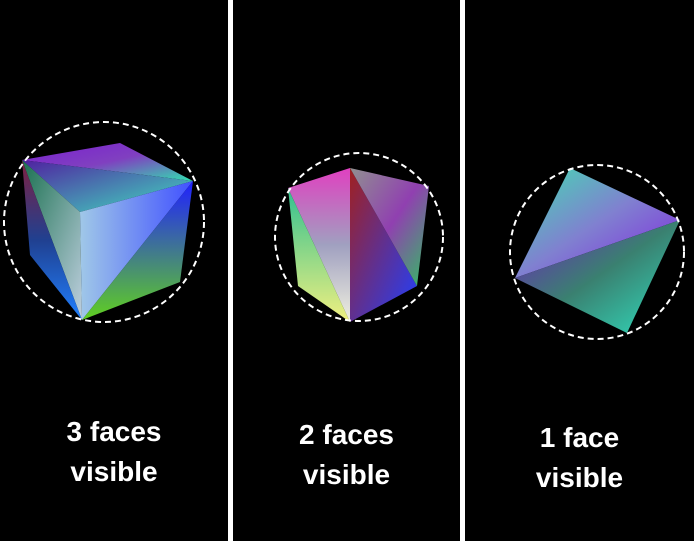  Describe the element at coordinates (346, 434) in the screenshot. I see `caption-line-1: 2 faces` at that location.